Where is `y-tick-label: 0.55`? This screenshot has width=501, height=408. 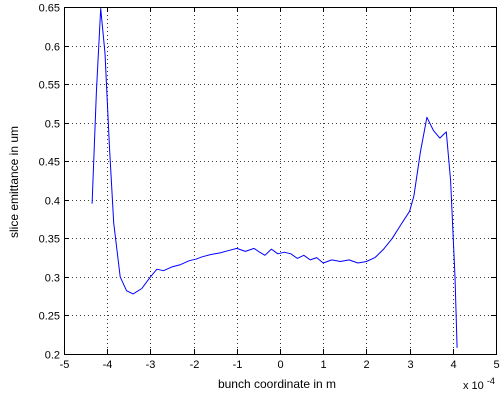
y-tick-label: 0.55 is located at coordinates (49, 86).